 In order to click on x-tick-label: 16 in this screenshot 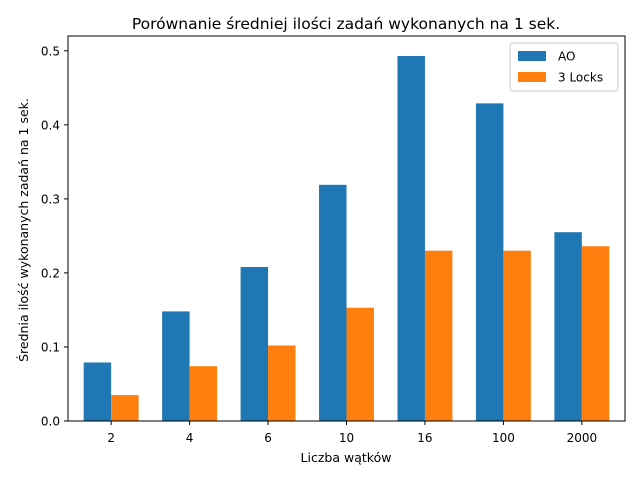, I will do `click(424, 438)`.